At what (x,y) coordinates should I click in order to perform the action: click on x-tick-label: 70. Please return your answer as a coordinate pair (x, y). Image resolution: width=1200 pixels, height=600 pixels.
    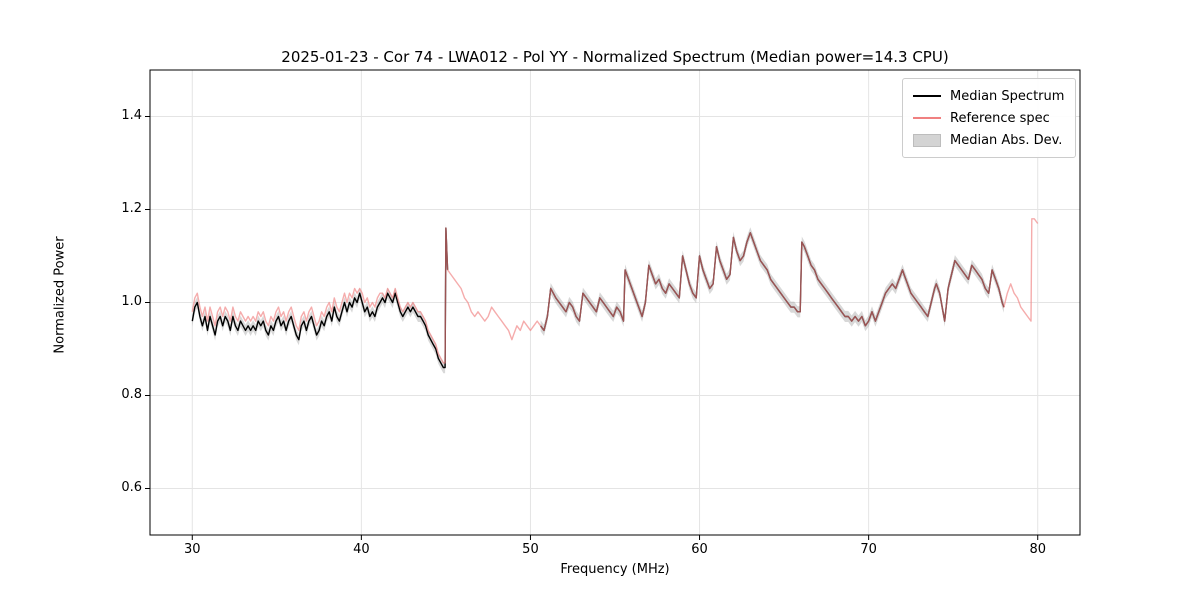
    Looking at the image, I should click on (868, 549).